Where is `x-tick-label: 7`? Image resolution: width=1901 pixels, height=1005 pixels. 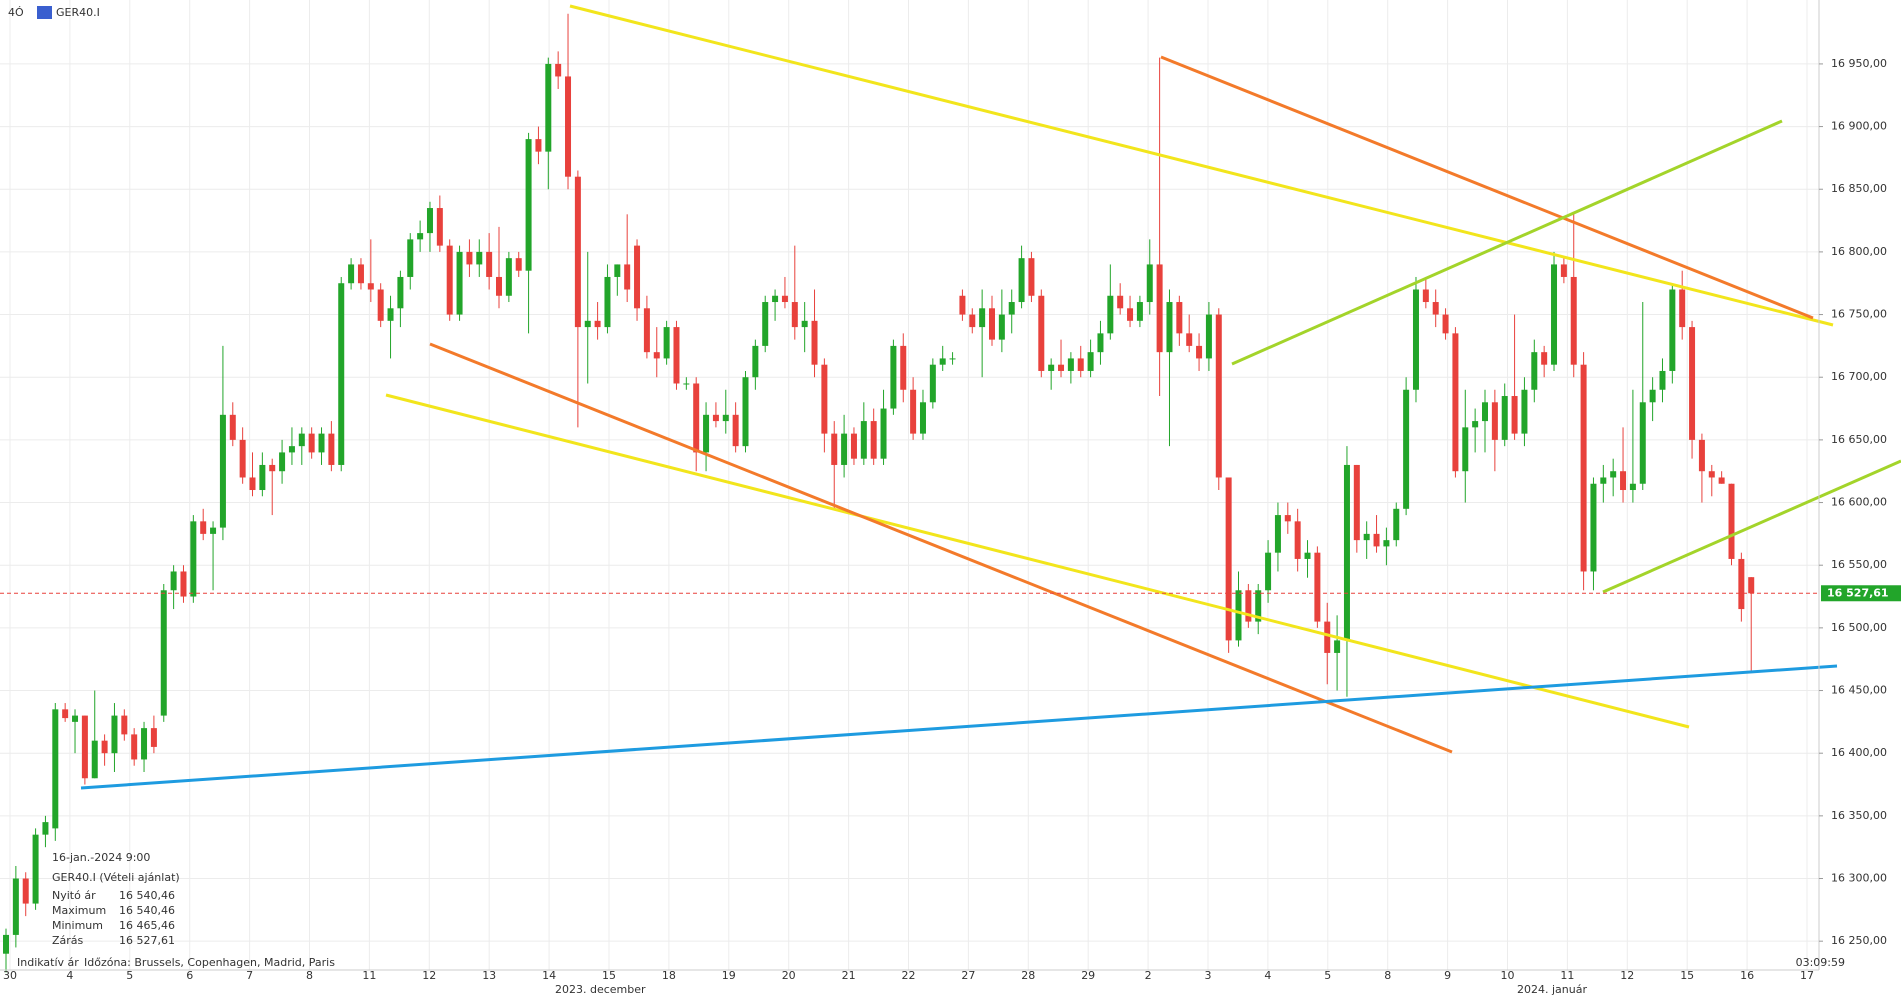
x-tick-label: 7 is located at coordinates (249, 975).